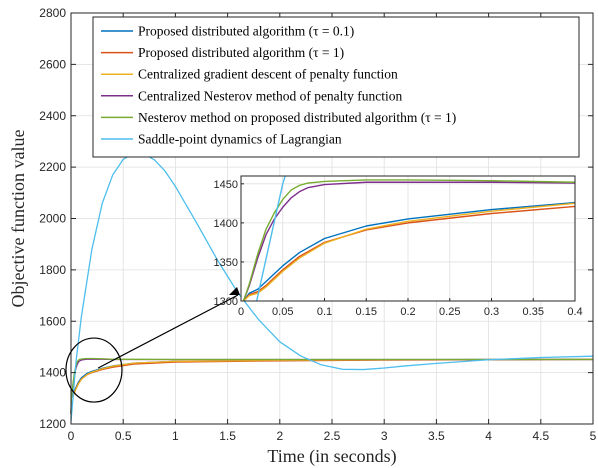  What do you see at coordinates (241, 52) in the screenshot?
I see `legend-entry-2: Proposed distributed algorithm (τ = 1)` at bounding box center [241, 52].